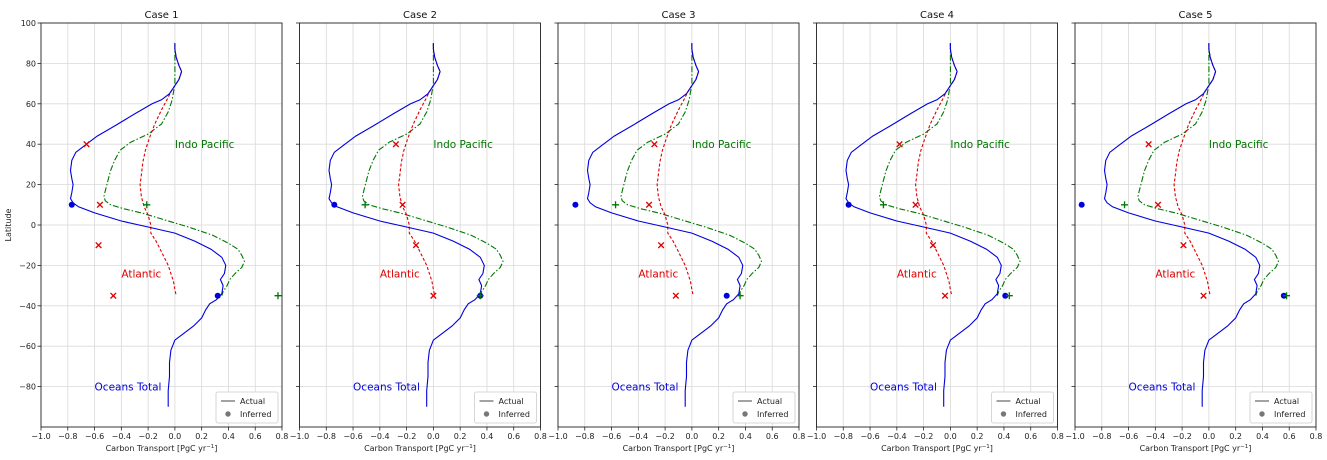 The height and width of the screenshot is (460, 1327). Describe the element at coordinates (31, 185) in the screenshot. I see `y-tick-label: 20` at that location.